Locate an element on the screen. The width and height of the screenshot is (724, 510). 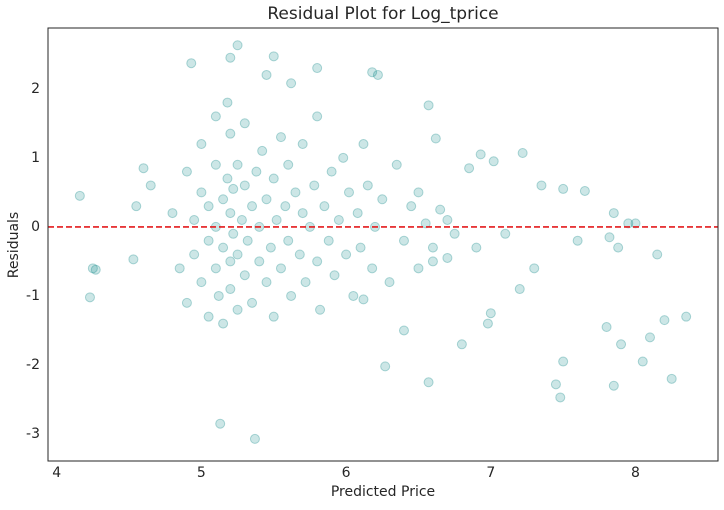
chart-title: Residual Plot for Log_tprice is located at coordinates (382, 14).